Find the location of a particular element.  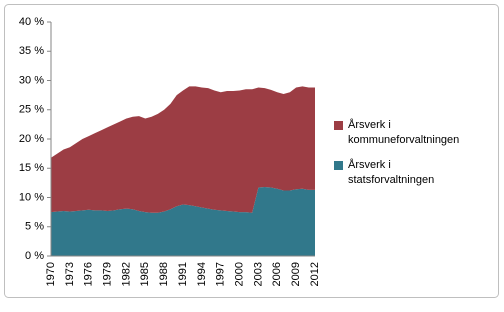

x-tick-label: 1970 is located at coordinates (51, 274).